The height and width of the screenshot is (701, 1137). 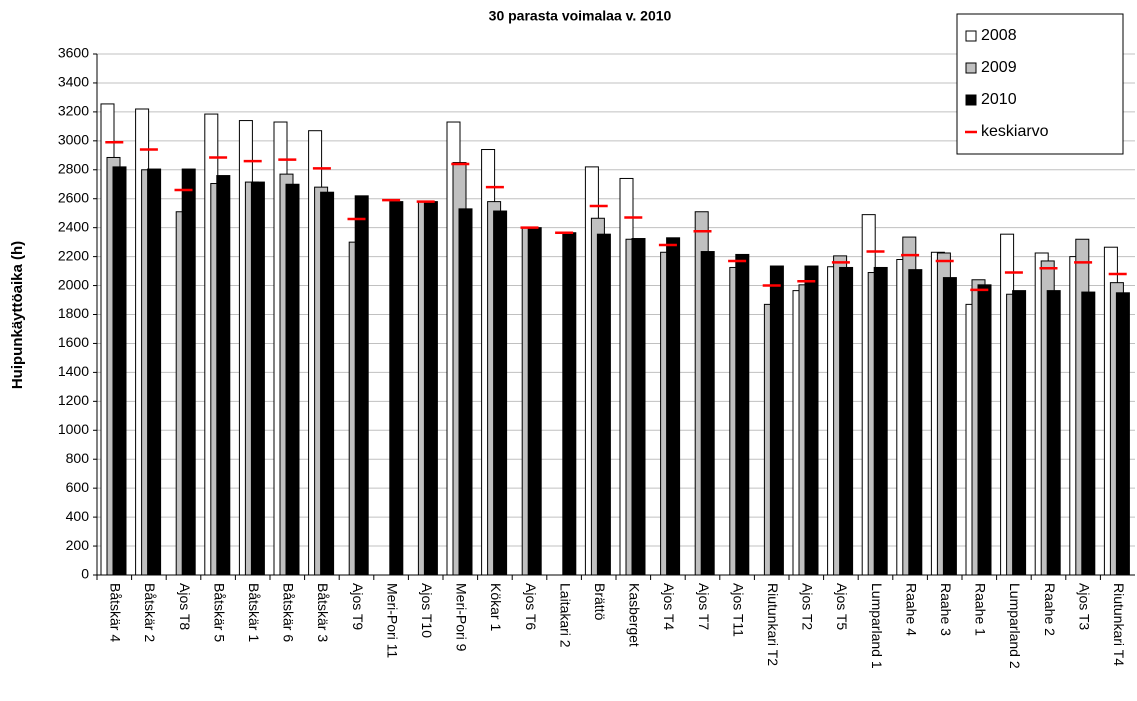 What do you see at coordinates (565, 615) in the screenshot?
I see `x-tick-label: Laitakari 2` at bounding box center [565, 615].